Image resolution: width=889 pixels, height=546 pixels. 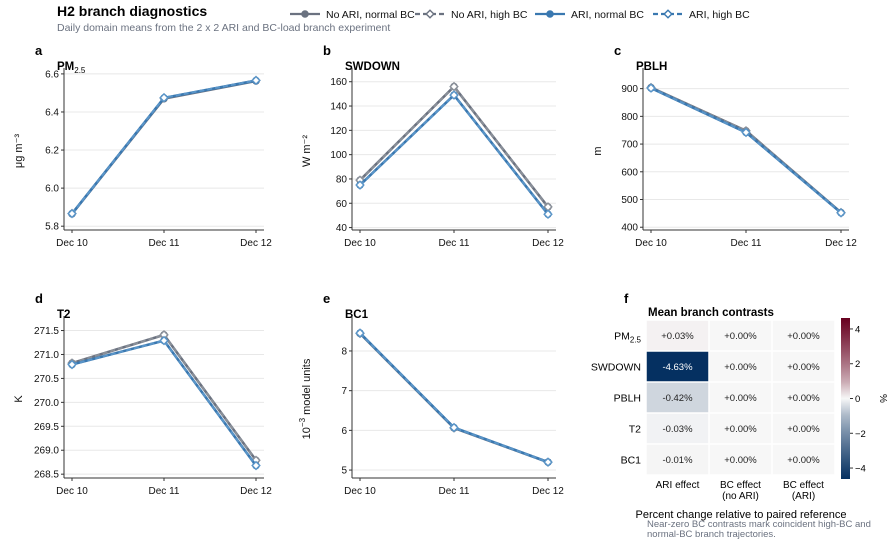 What do you see at coordinates (52, 227) in the screenshot?
I see `y-tick-label: 5.8` at bounding box center [52, 227].